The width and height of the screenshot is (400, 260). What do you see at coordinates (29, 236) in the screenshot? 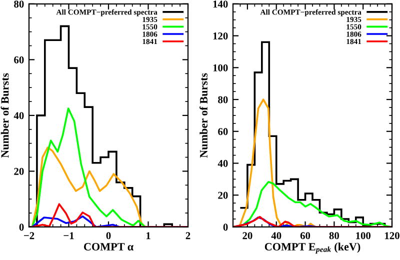
I see `x-tick-label: −2` at bounding box center [29, 236].